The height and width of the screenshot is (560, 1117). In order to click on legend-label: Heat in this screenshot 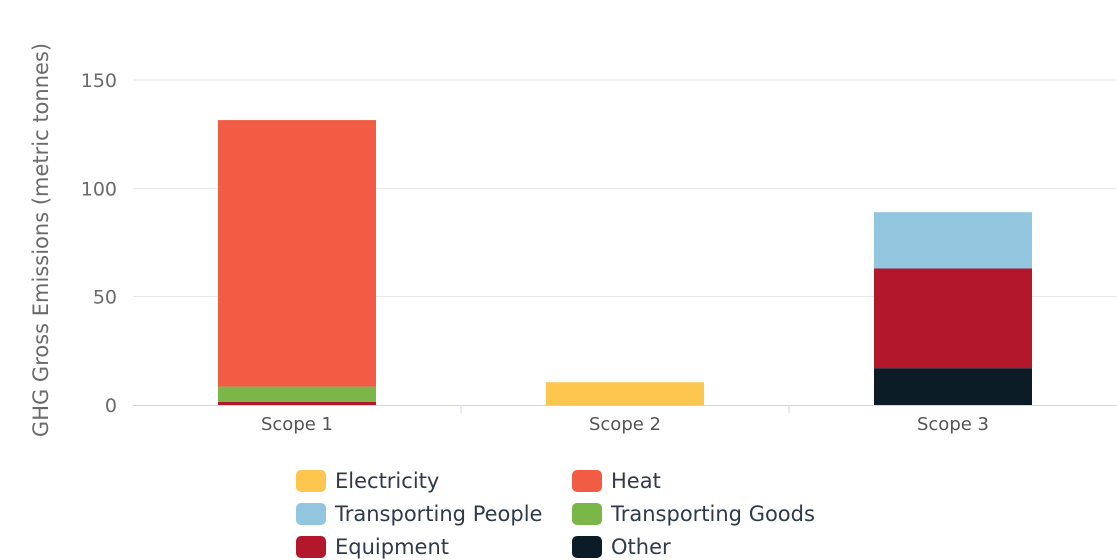, I will do `click(636, 481)`.